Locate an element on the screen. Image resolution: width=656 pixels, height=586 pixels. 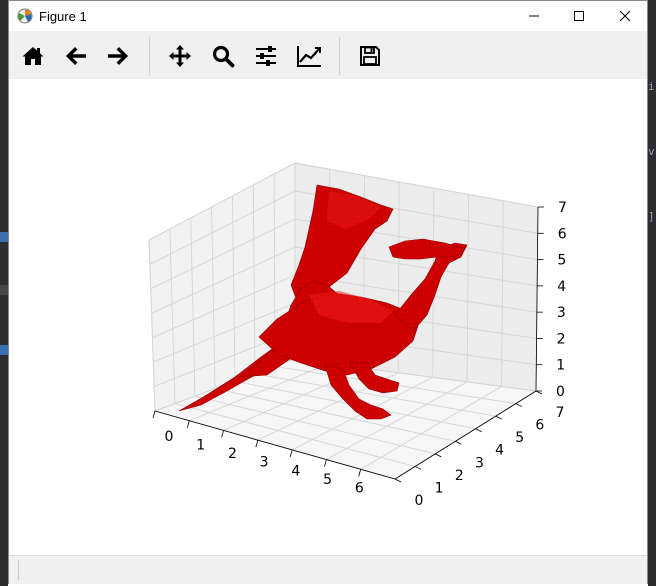
x-axis-line is located at coordinates (275, 445).